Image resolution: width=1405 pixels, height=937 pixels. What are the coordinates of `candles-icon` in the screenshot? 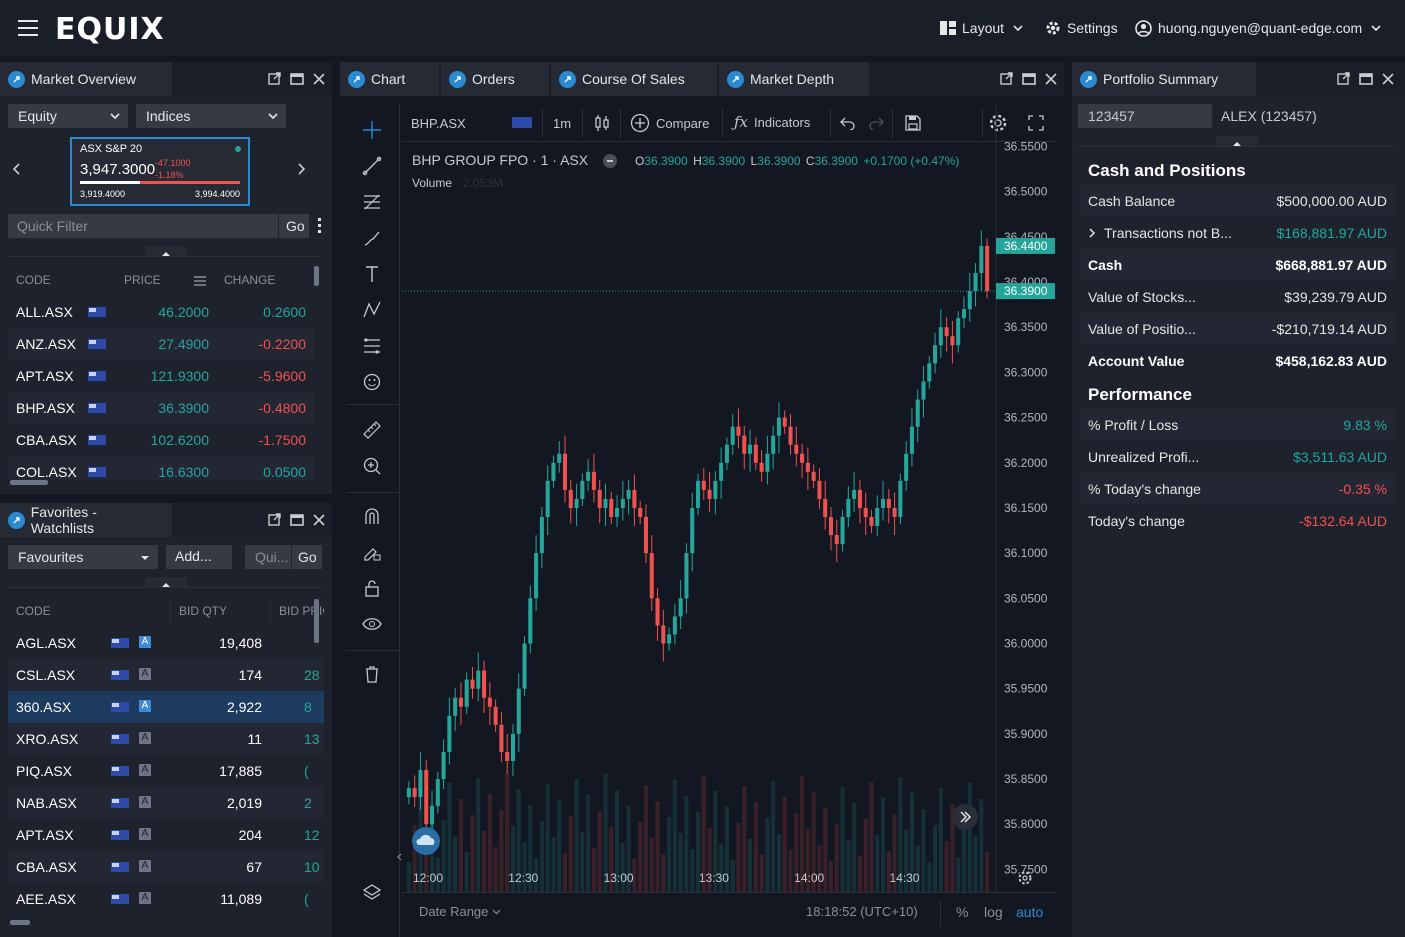 It's located at (602, 123).